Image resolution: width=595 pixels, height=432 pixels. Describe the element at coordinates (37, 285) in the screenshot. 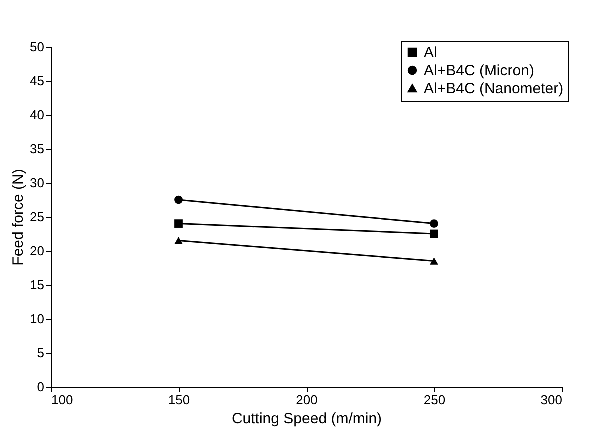

I see `y-tick-label: 15` at that location.